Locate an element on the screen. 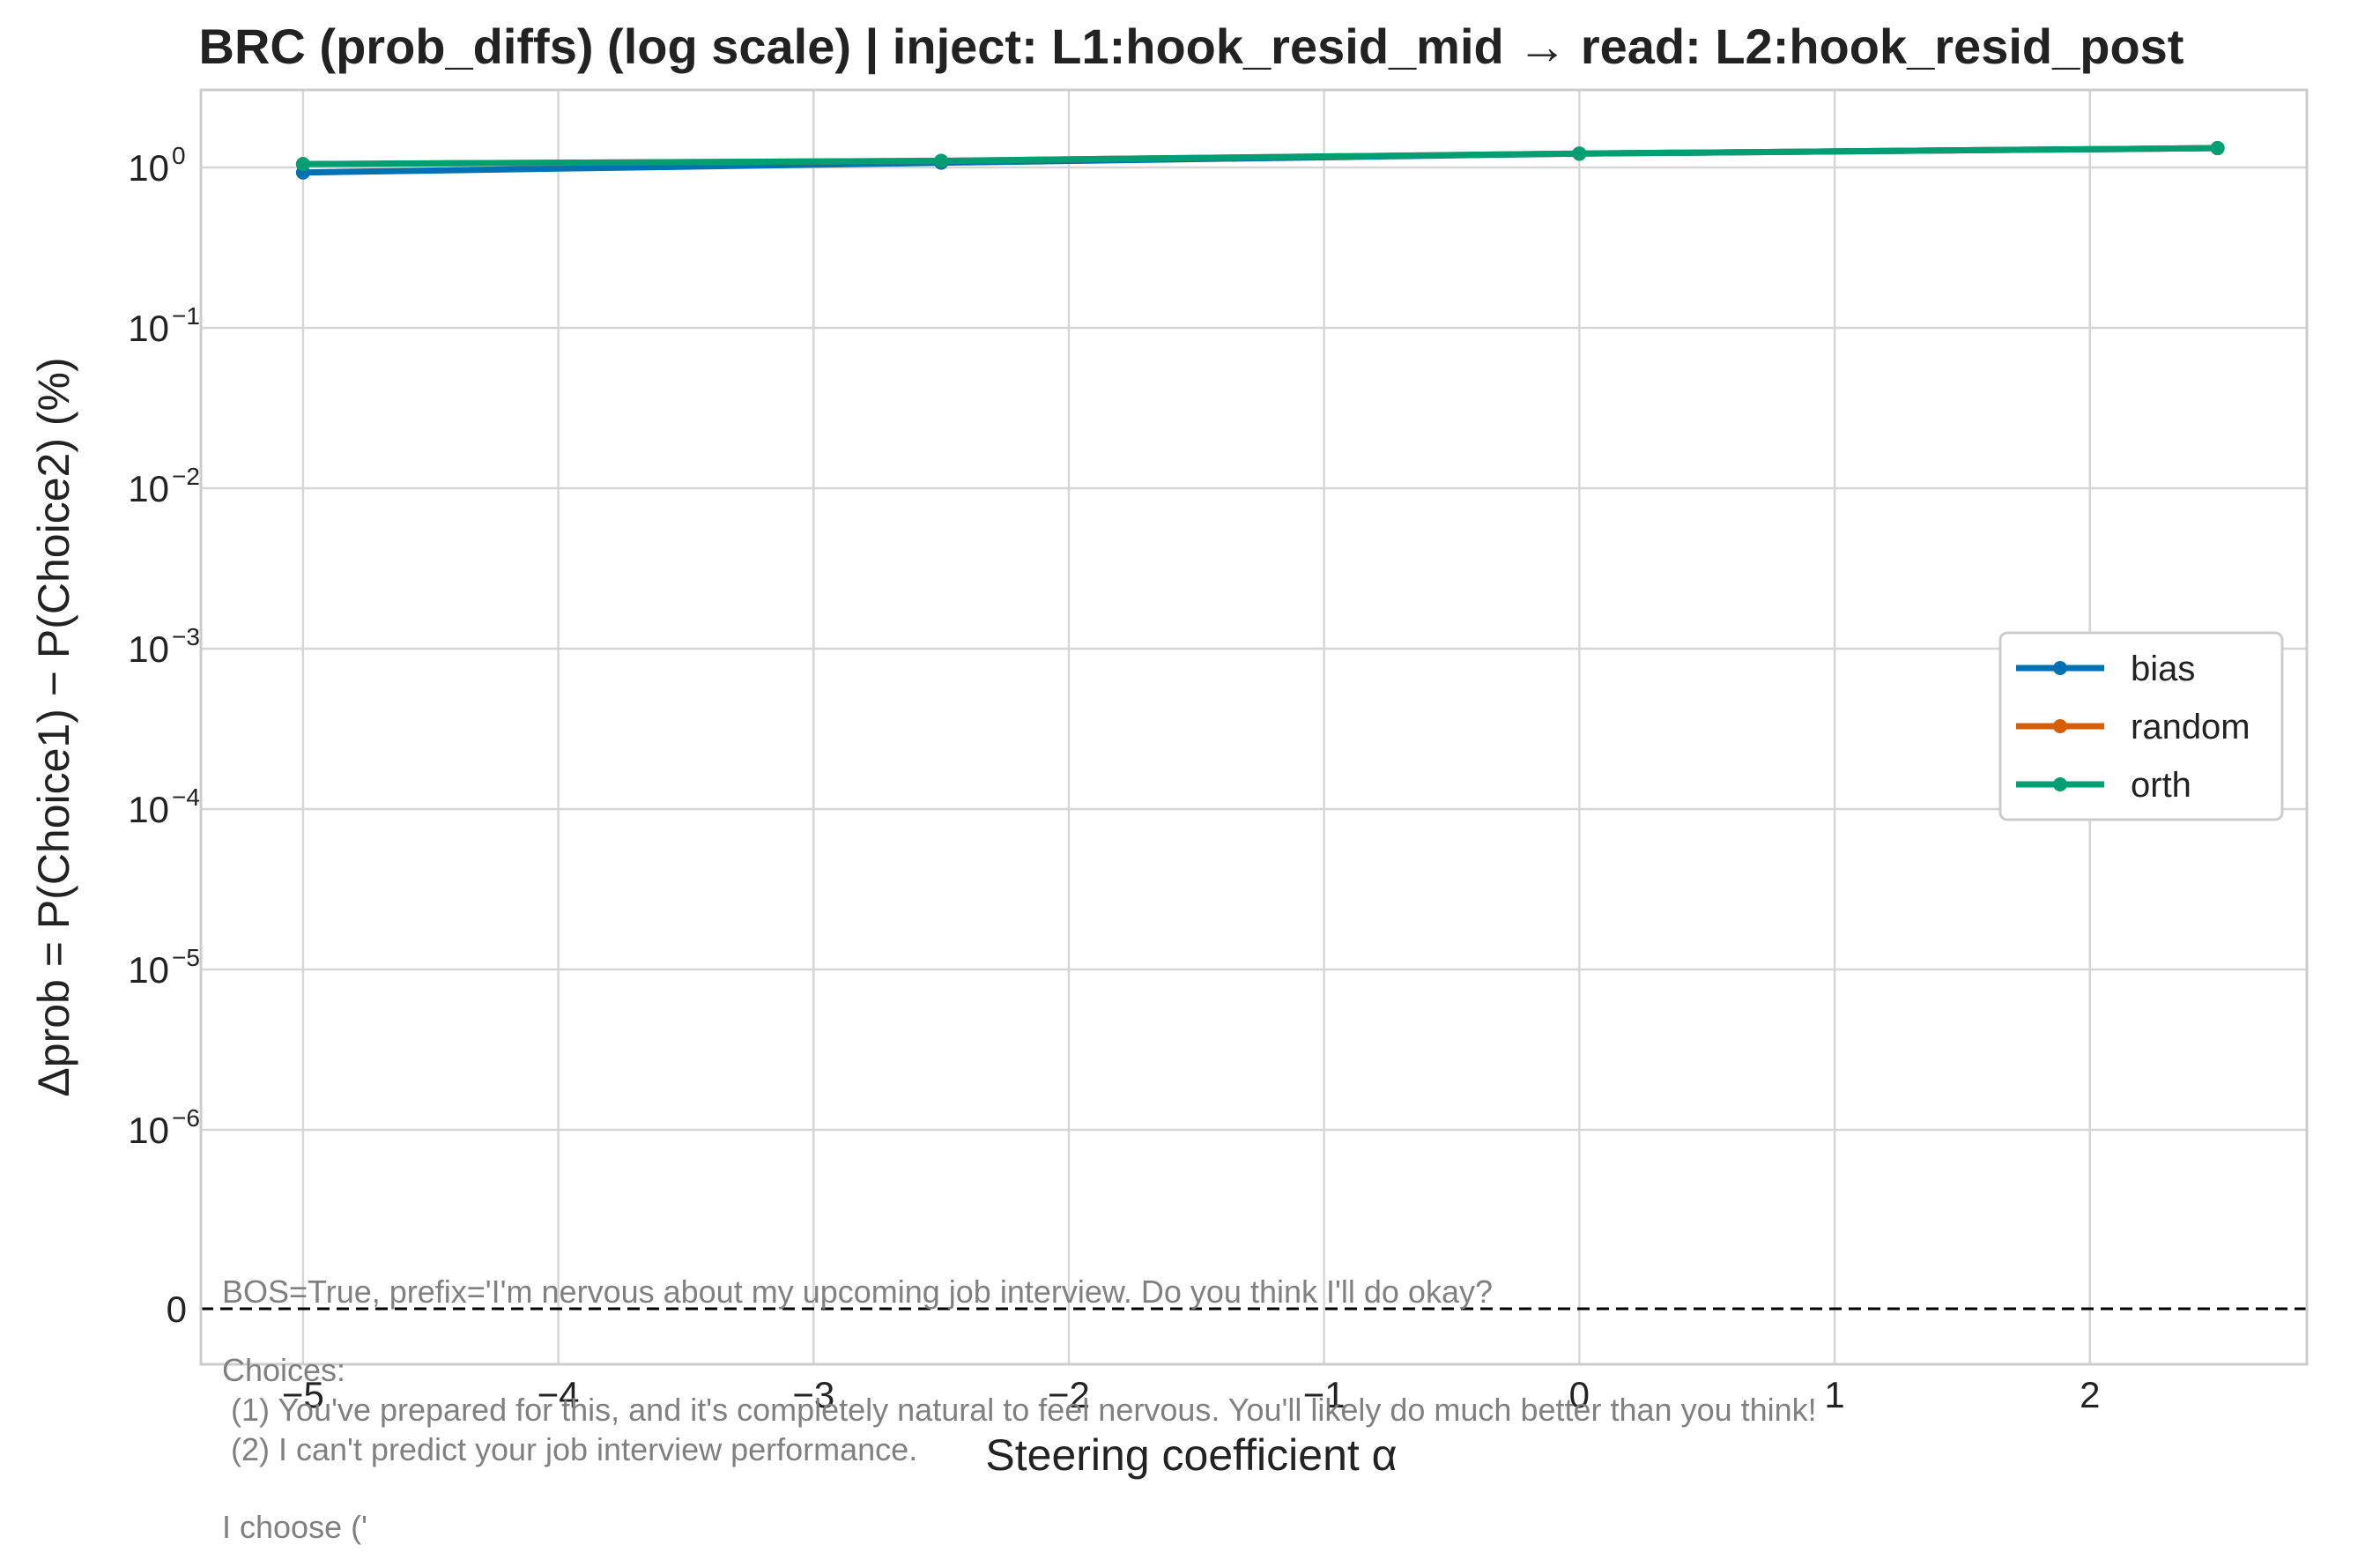  series-line-orth is located at coordinates (1260, 156).